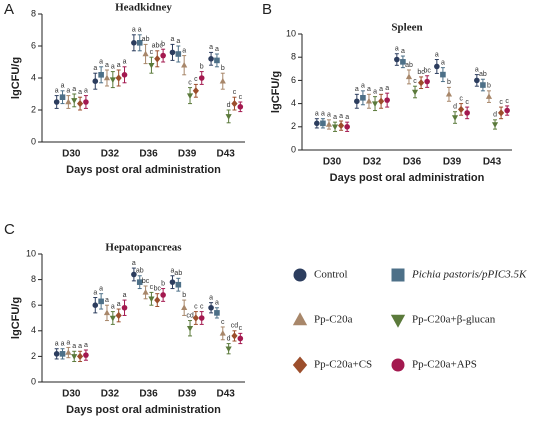  Describe the element at coordinates (16, 78) in the screenshot. I see `y-axis-label: lgCFU/g` at that location.